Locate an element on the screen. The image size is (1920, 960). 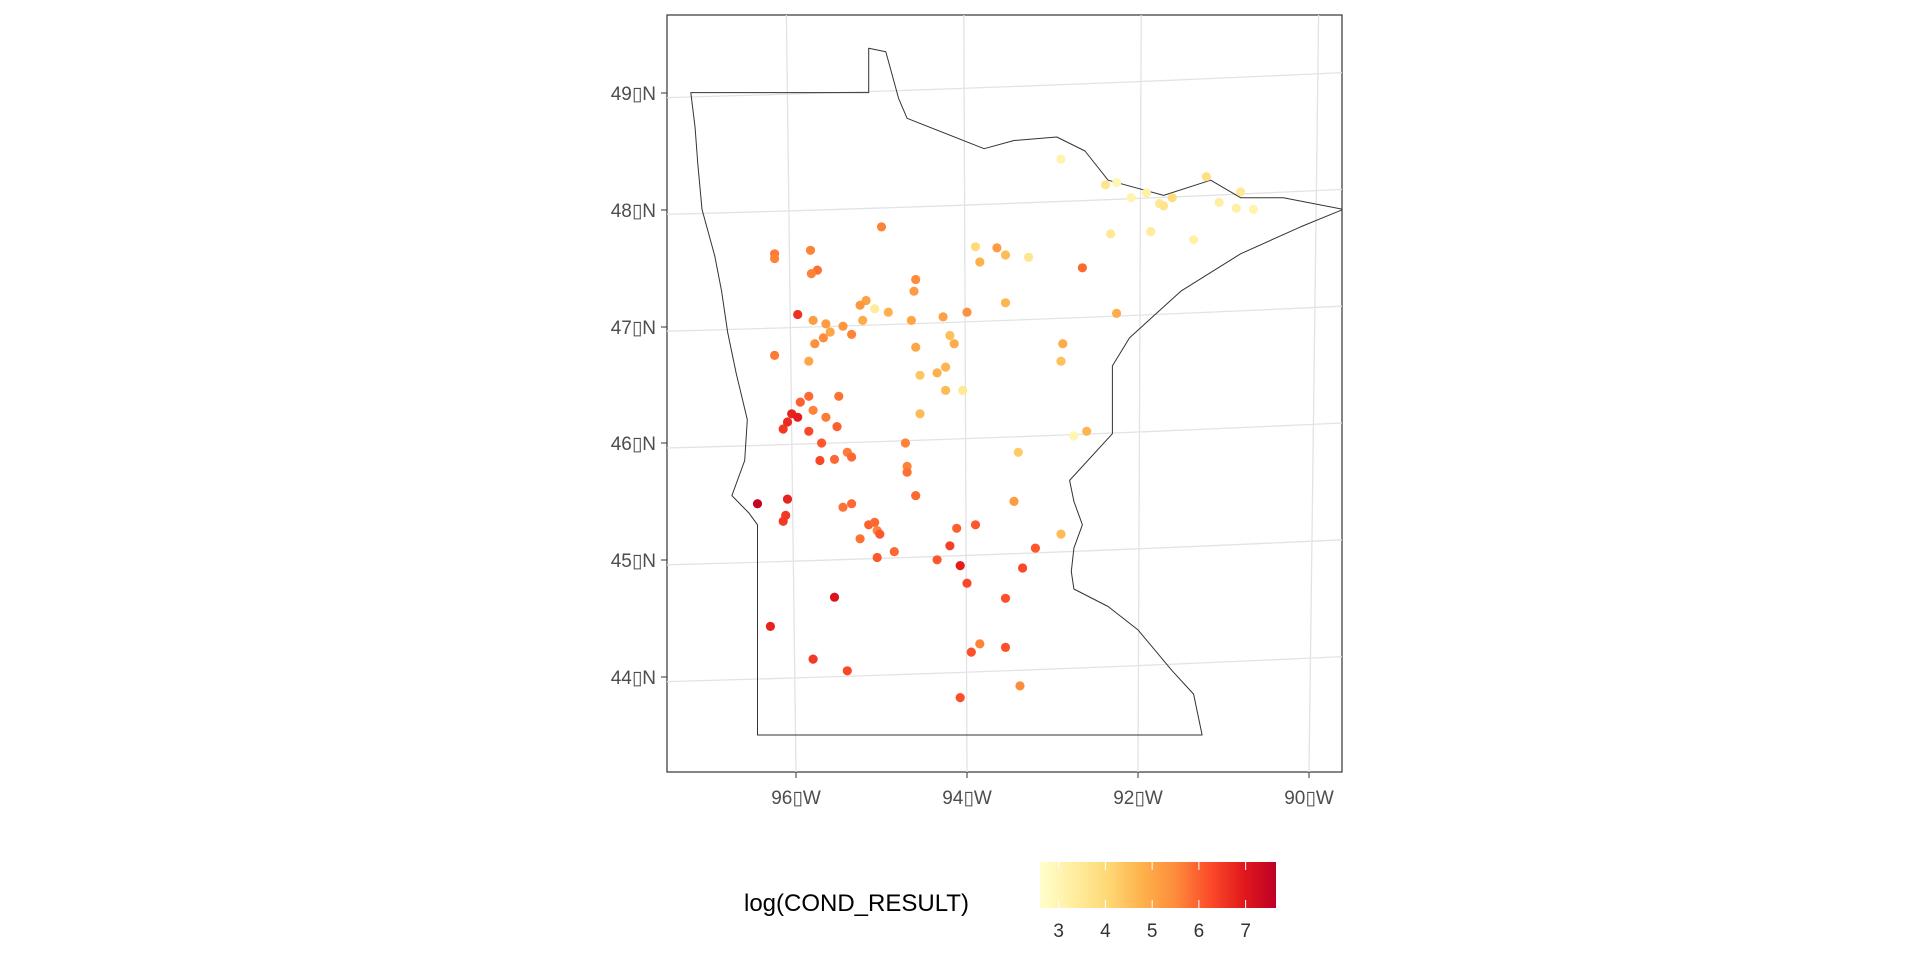
x-tick-label: 96▯W is located at coordinates (796, 798).